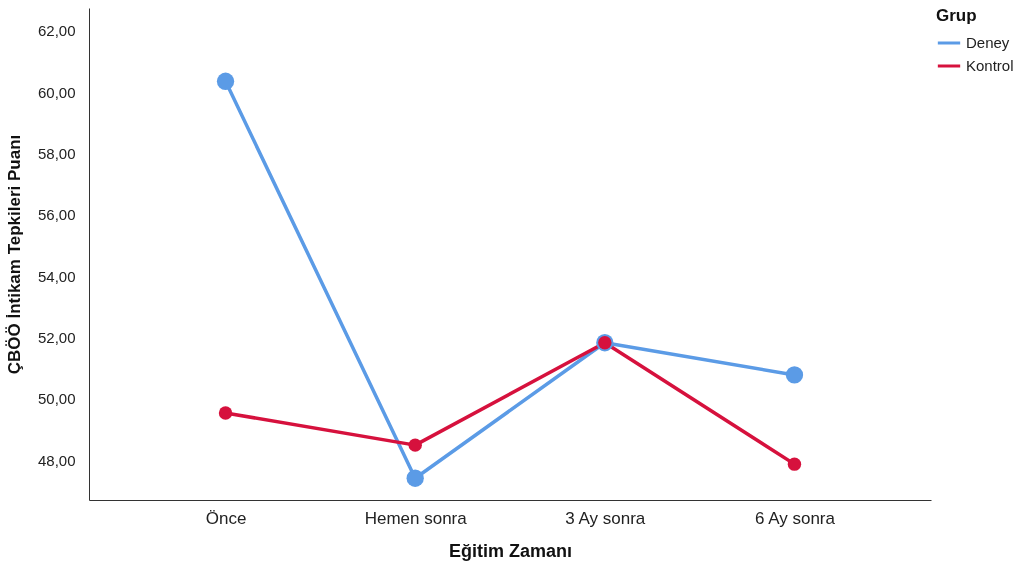 This screenshot has height=572, width=1033. What do you see at coordinates (990, 65) in the screenshot?
I see `legend-label: Kontrol` at bounding box center [990, 65].